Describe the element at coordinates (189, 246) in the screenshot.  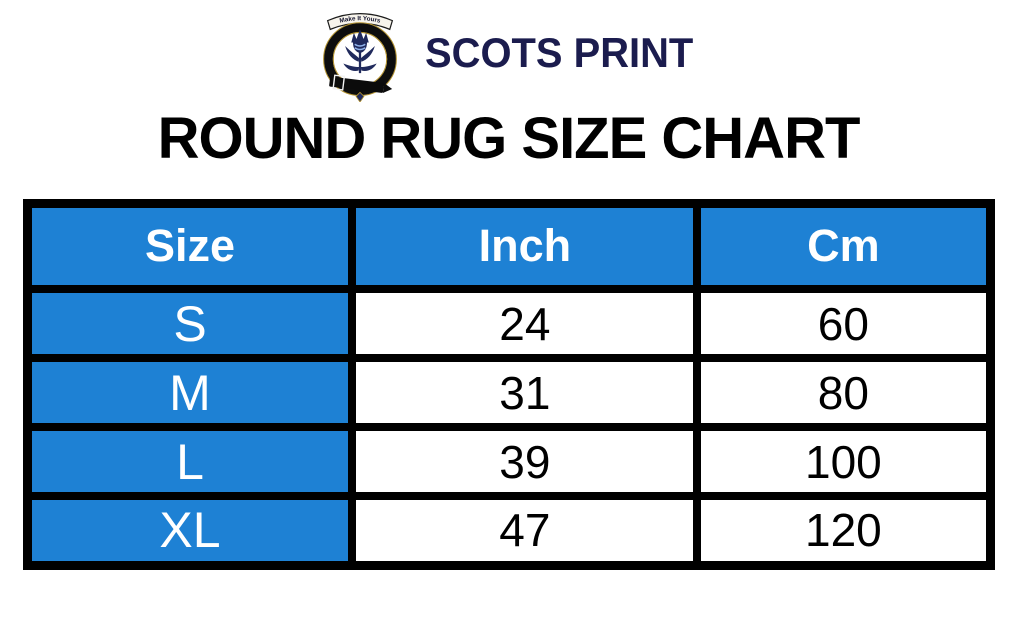
I see `col-header-size: Size` at that location.